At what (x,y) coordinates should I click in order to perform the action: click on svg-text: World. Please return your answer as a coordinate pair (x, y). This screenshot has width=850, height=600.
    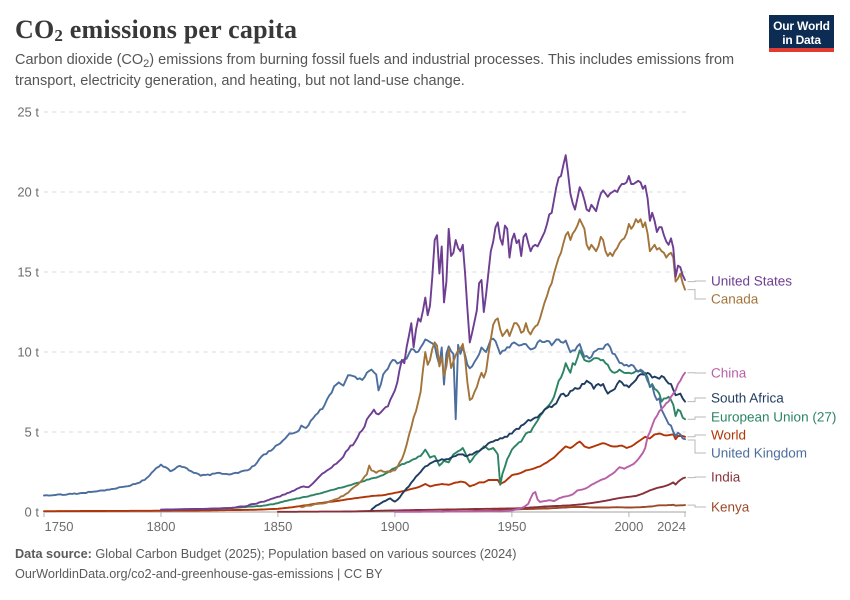
    Looking at the image, I should click on (728, 435).